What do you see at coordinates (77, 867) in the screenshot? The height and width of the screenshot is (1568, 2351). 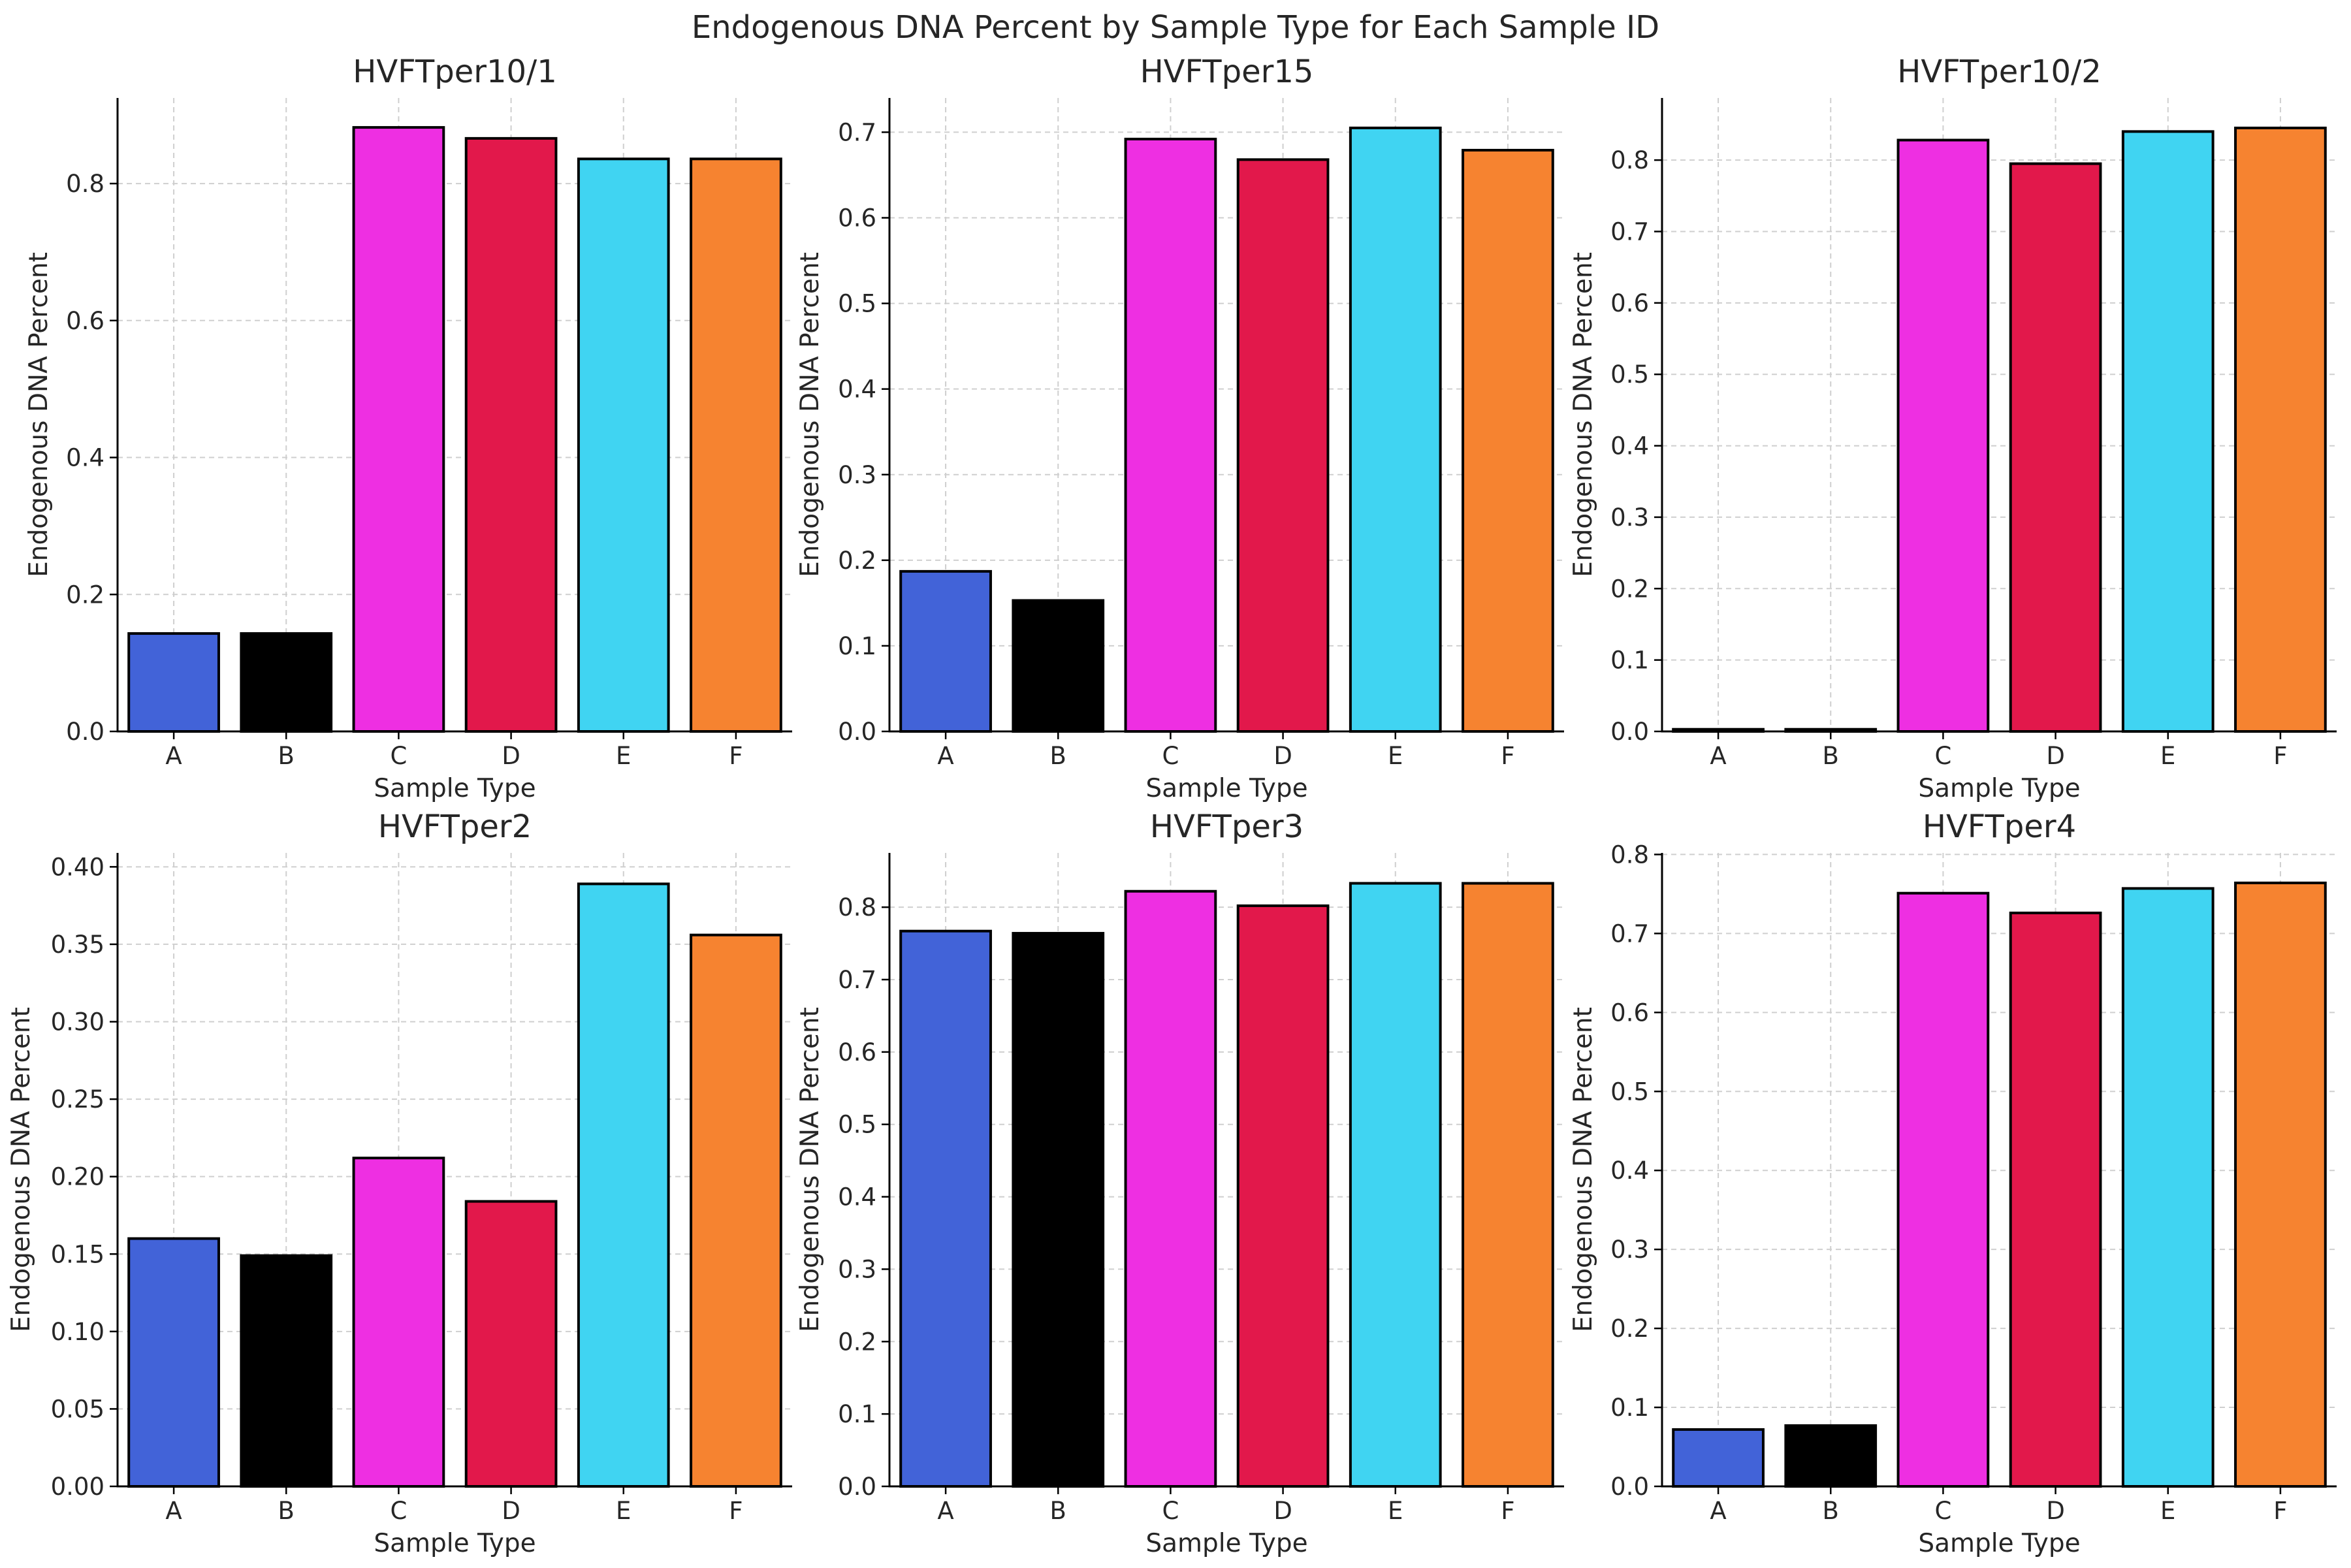 I see `y-tick-label: 0.40` at bounding box center [77, 867].